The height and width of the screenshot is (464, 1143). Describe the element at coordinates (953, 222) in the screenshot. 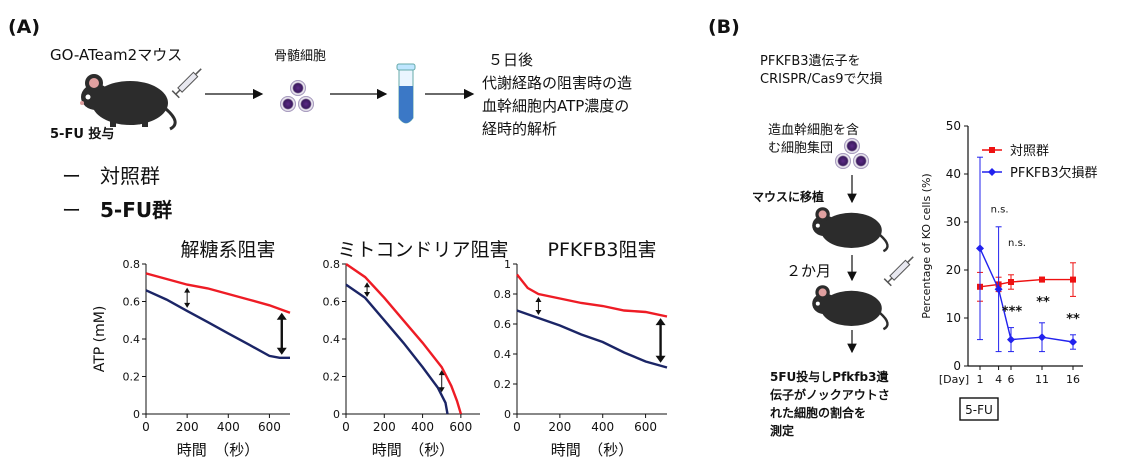

I see `y-tick-label: 30` at that location.